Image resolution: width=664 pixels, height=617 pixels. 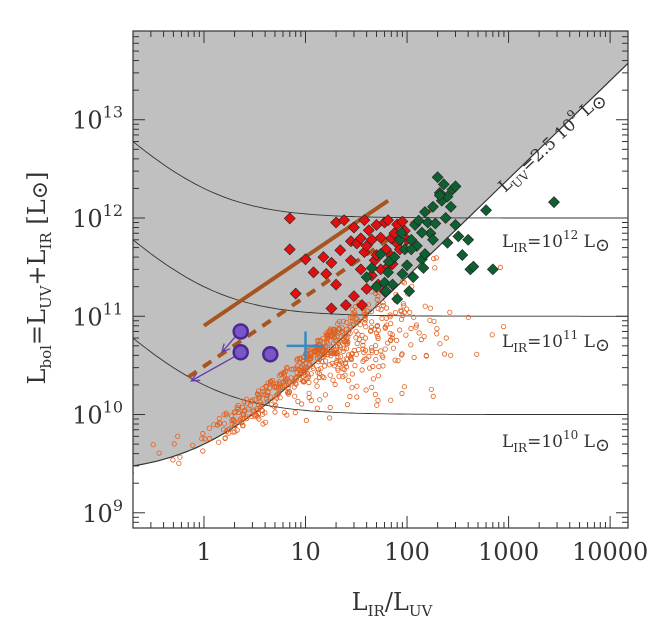 I want to click on y-tick-label: 1013, so click(x=97, y=119).